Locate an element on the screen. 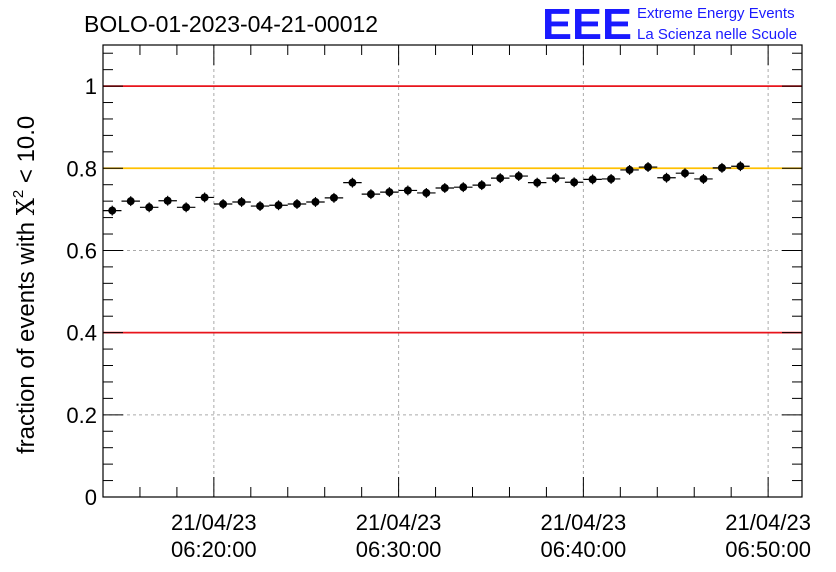 Image resolution: width=836 pixels, height=572 pixels. eee-logo-line1: Extreme Energy Events is located at coordinates (716, 13).